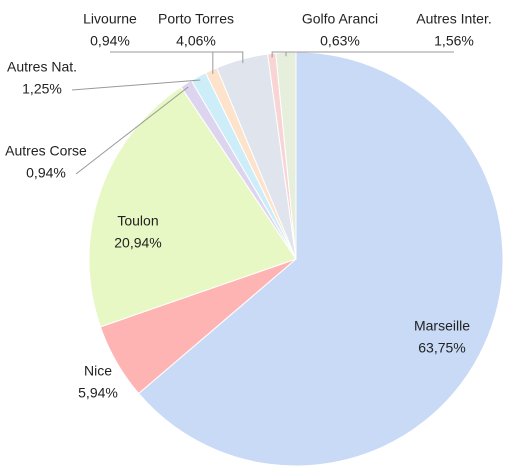  What do you see at coordinates (340, 19) in the screenshot?
I see `slice-label: Golfo Aranci` at bounding box center [340, 19].